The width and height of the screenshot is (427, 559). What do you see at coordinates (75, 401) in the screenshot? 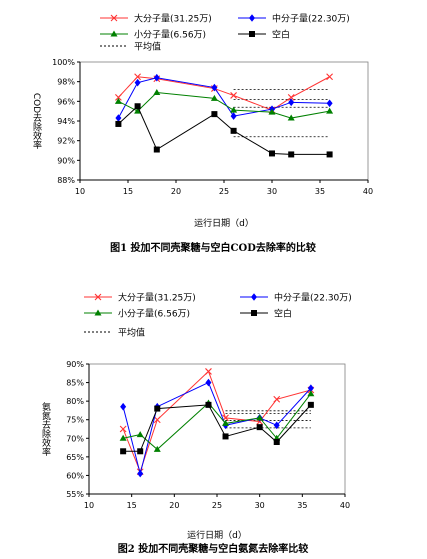
I see `y-tick-label: 80%` at bounding box center [75, 401].